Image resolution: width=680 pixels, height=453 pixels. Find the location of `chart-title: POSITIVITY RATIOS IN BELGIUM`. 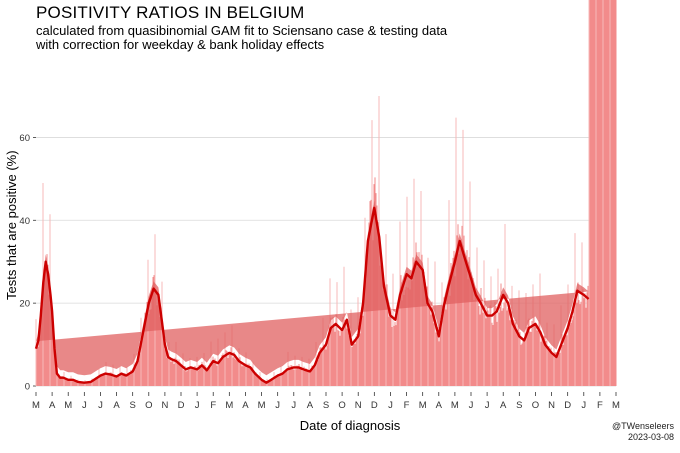

chart-title: POSITIVITY RATIOS IN BELGIUM is located at coordinates (170, 12).